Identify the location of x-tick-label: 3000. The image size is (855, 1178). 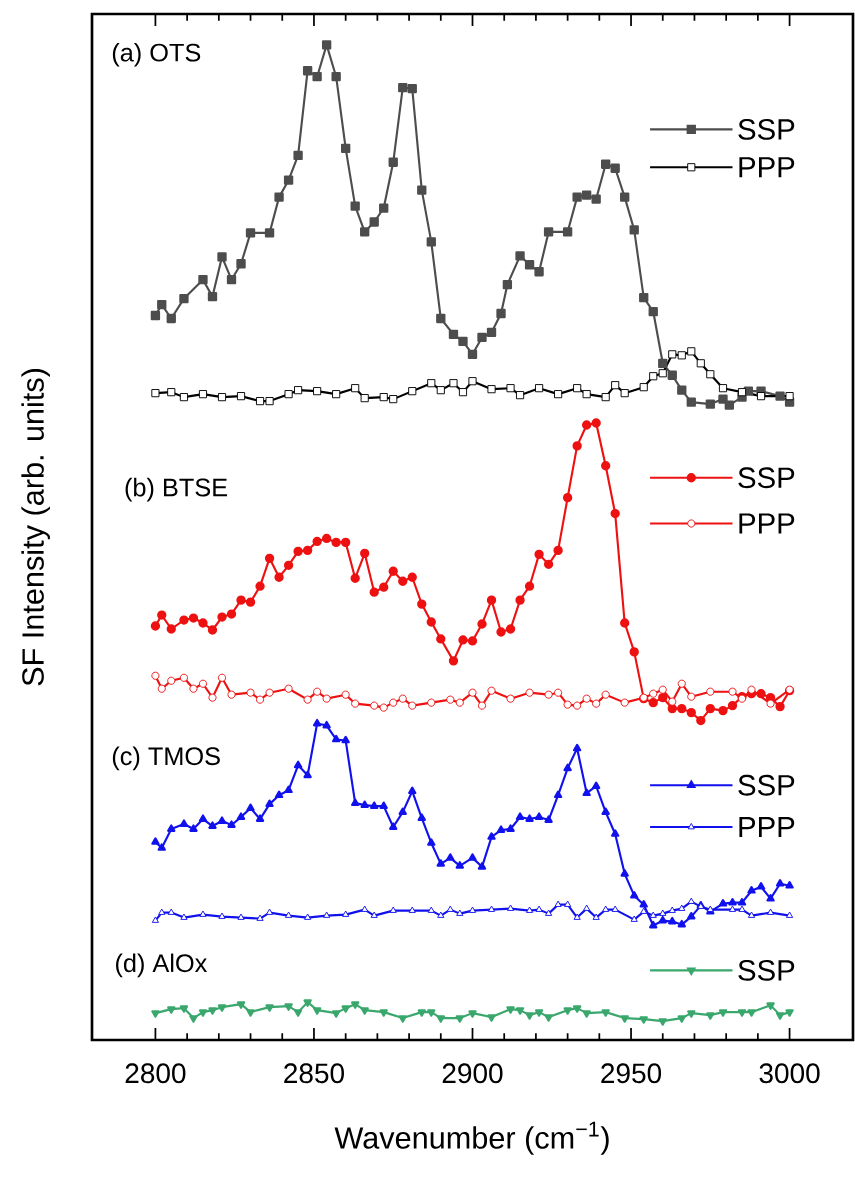
(789, 1073).